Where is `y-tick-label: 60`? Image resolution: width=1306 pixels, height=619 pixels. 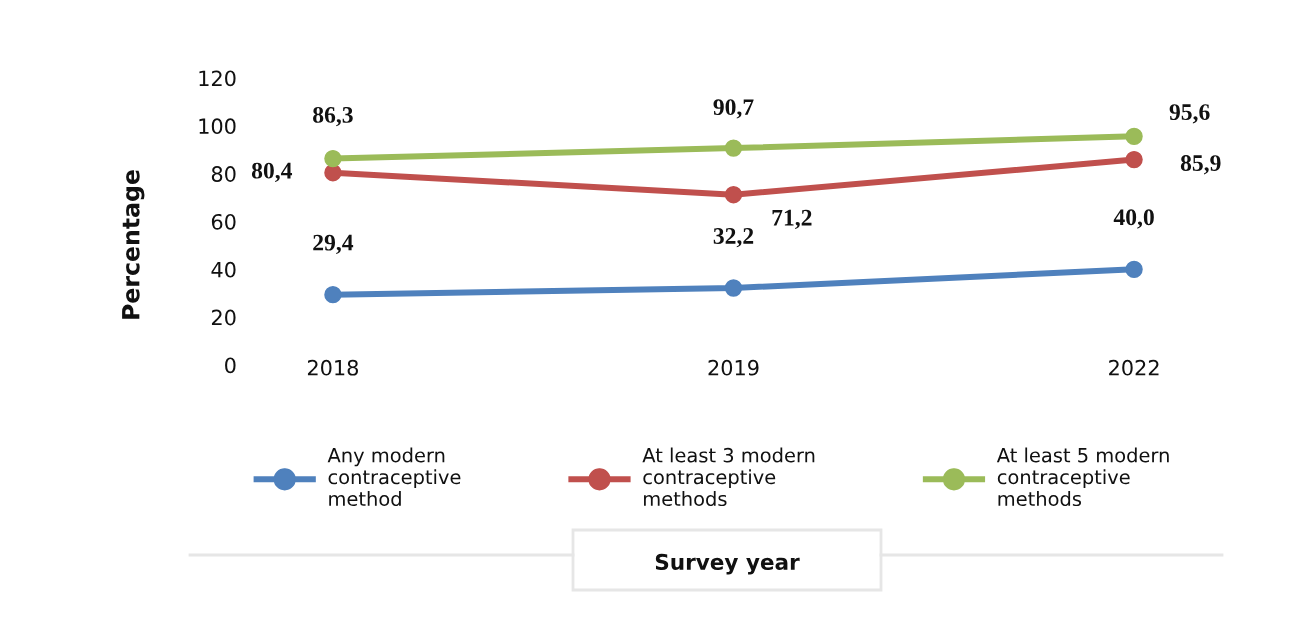 y-tick-label: 60 is located at coordinates (223, 221).